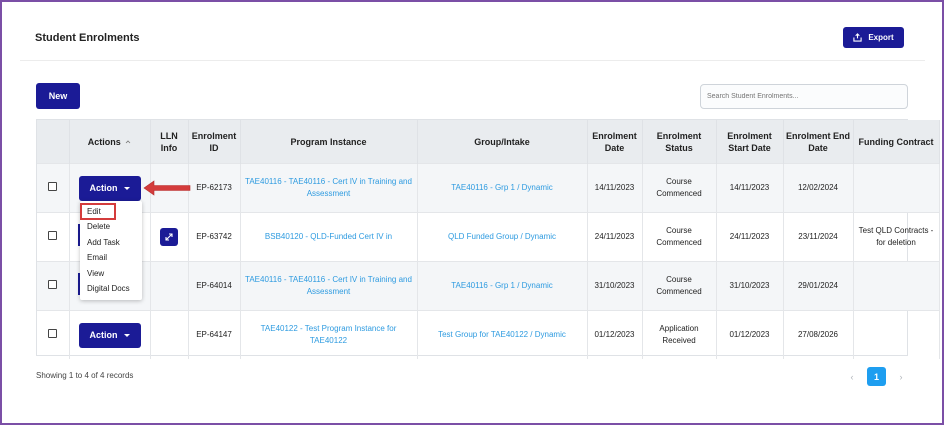 The height and width of the screenshot is (425, 944). I want to click on enrolment-start-date: 14/11/2023, so click(750, 188).